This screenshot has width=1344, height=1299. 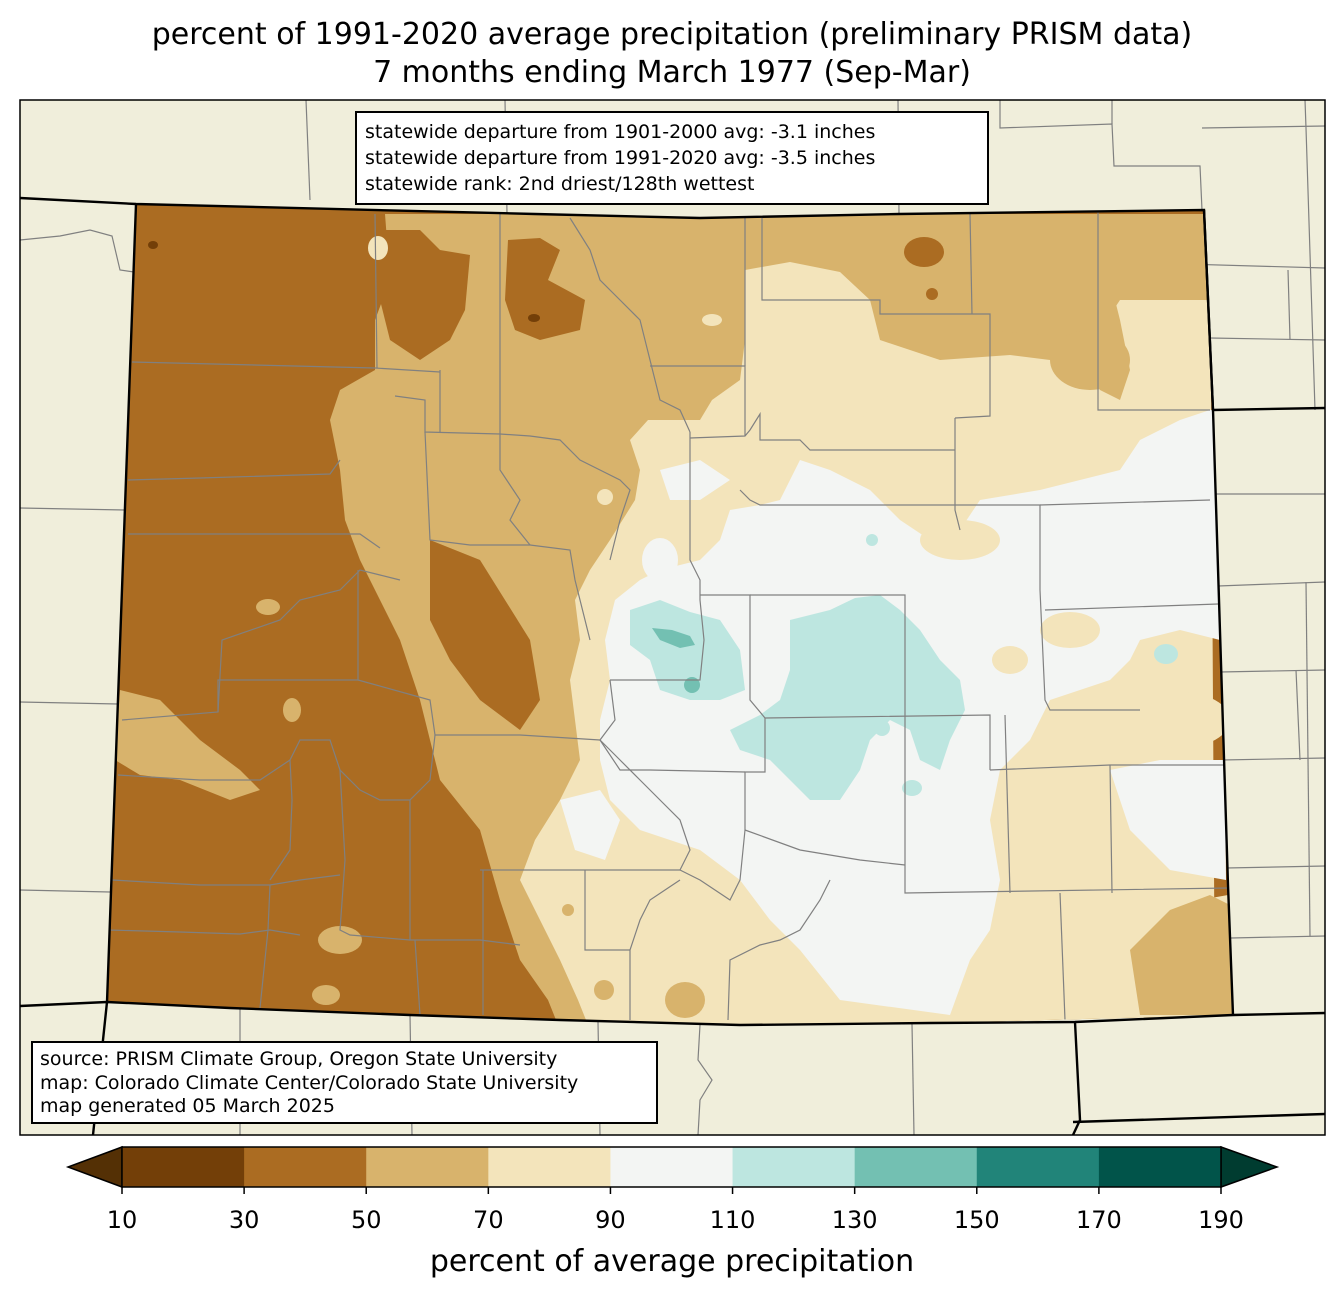 What do you see at coordinates (366, 1220) in the screenshot?
I see `colorbar-tick-label: 50` at bounding box center [366, 1220].